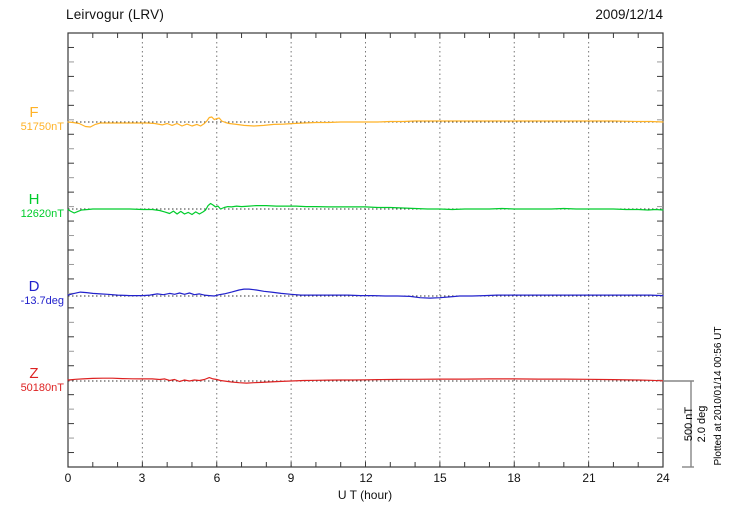  I want to click on xtick-15: 15, so click(440, 478).